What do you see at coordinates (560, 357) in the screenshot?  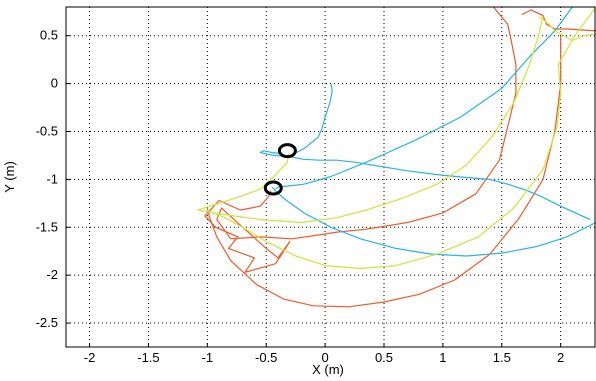 I see `x-tick-label: 2` at bounding box center [560, 357].